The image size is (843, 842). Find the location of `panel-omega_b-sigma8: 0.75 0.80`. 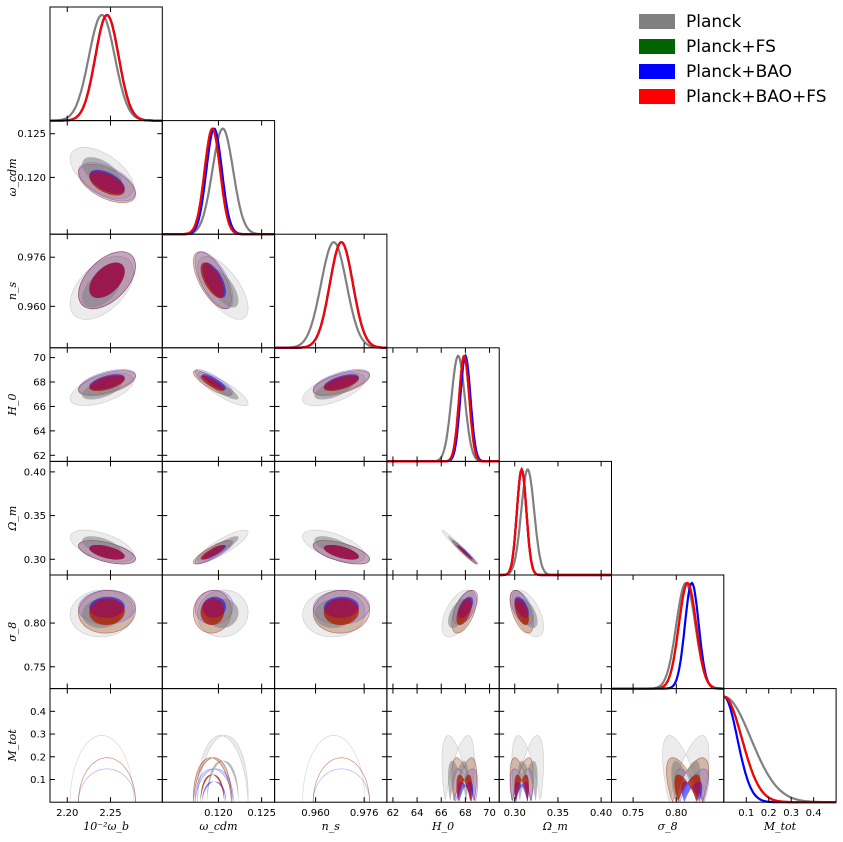

panel-omega_b-sigma8: 0.75 0.80 is located at coordinates (93, 632).